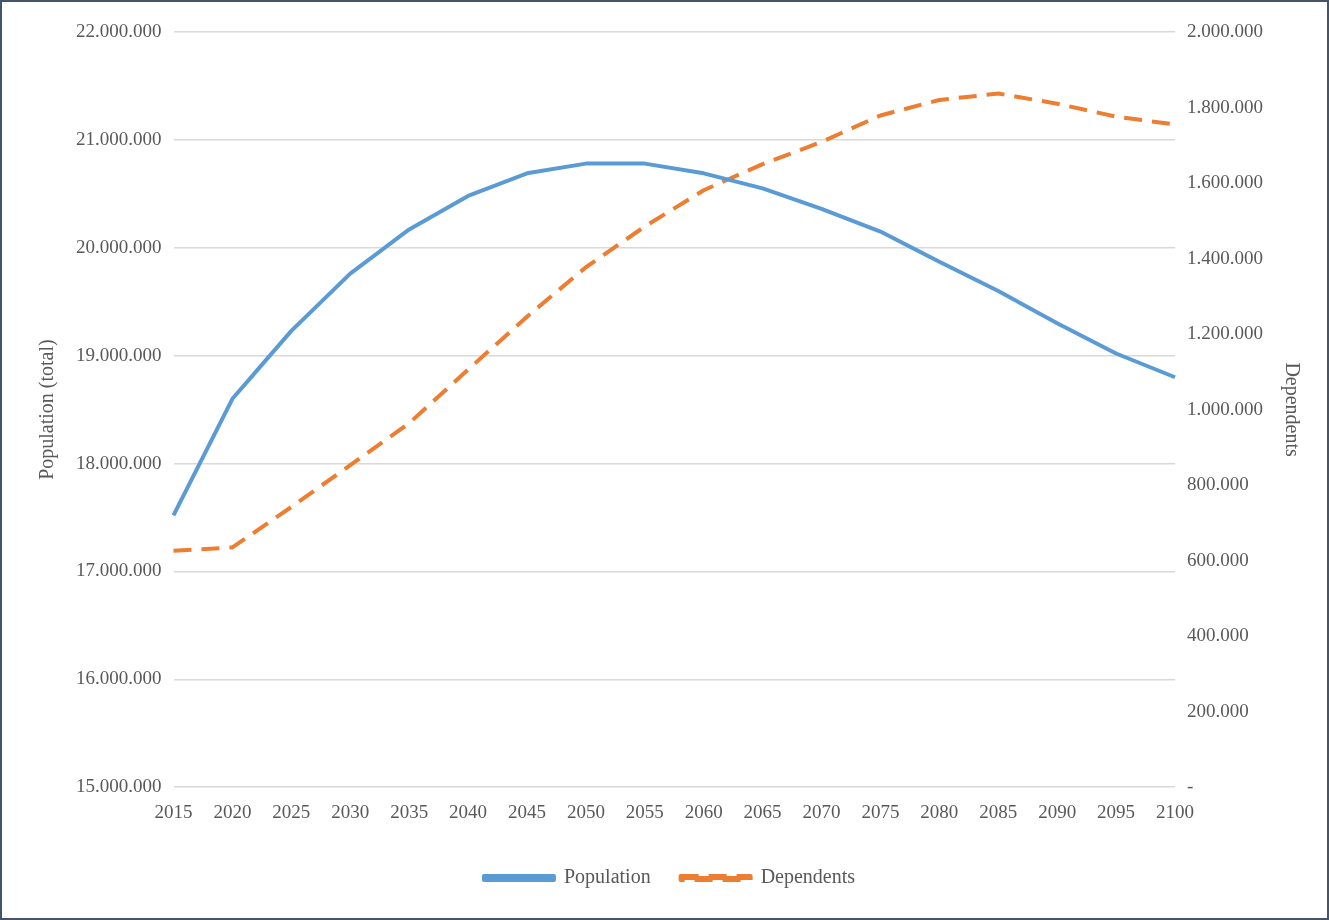 The width and height of the screenshot is (1329, 920). What do you see at coordinates (1218, 635) in the screenshot?
I see `y2-tick-label: 400.000` at bounding box center [1218, 635].